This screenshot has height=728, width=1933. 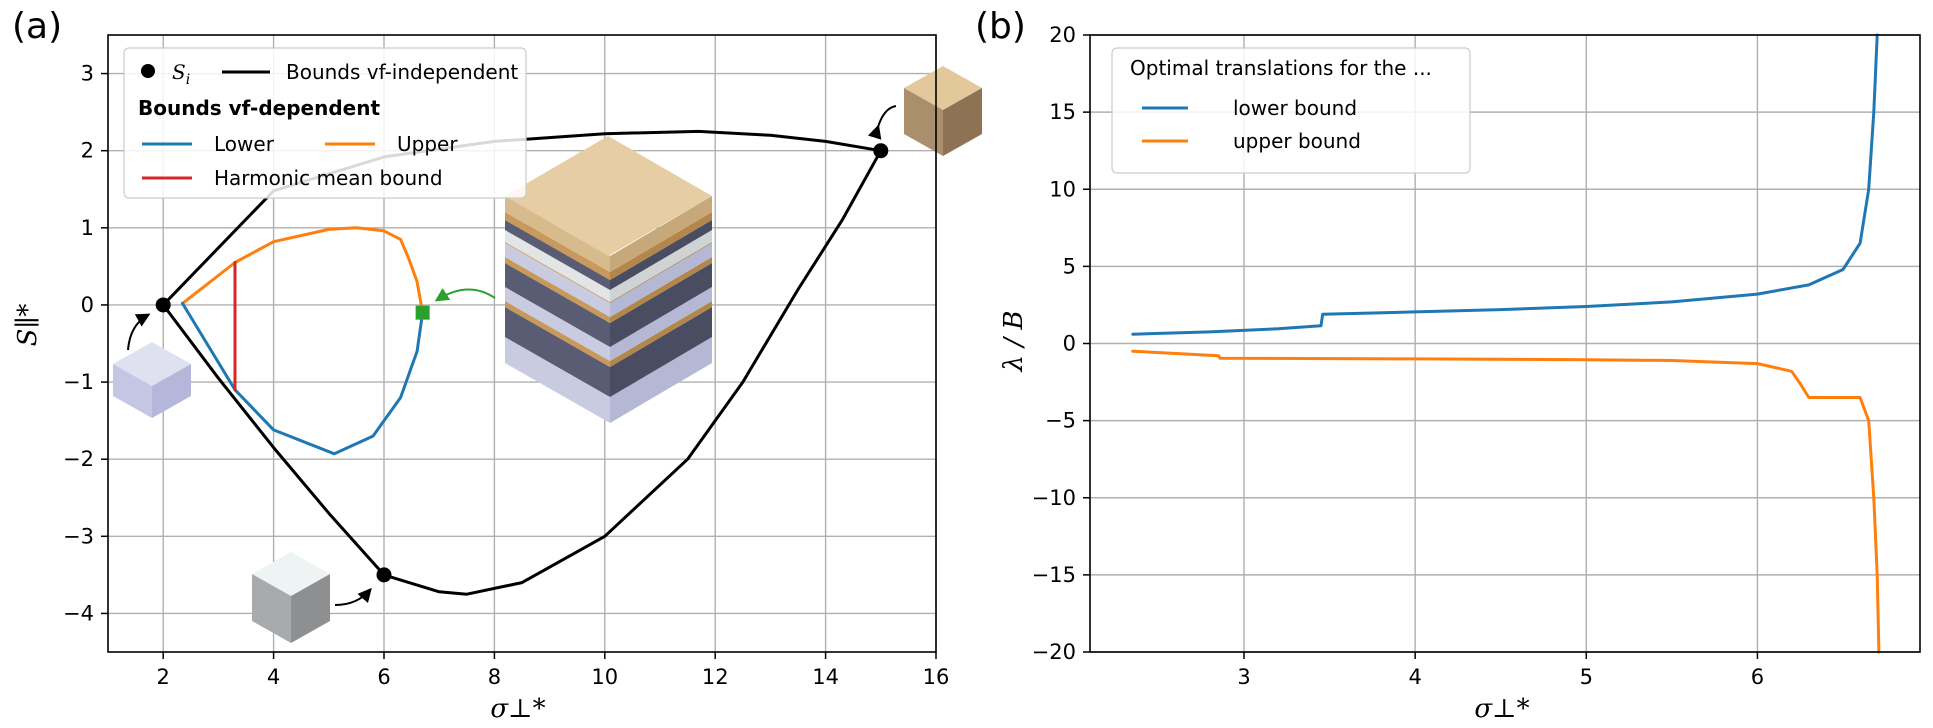 What do you see at coordinates (1295, 108) in the screenshot?
I see `legend-b-lower-label: lower bound` at bounding box center [1295, 108].